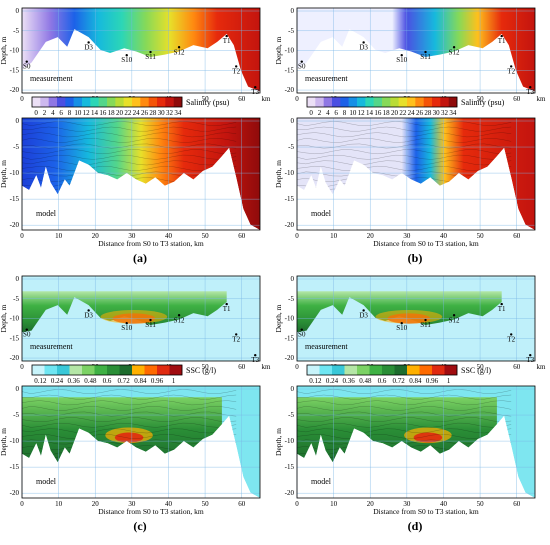 The height and width of the screenshot is (545, 550). What do you see at coordinates (425, 57) in the screenshot?
I see `station-label: S11` at bounding box center [425, 57].